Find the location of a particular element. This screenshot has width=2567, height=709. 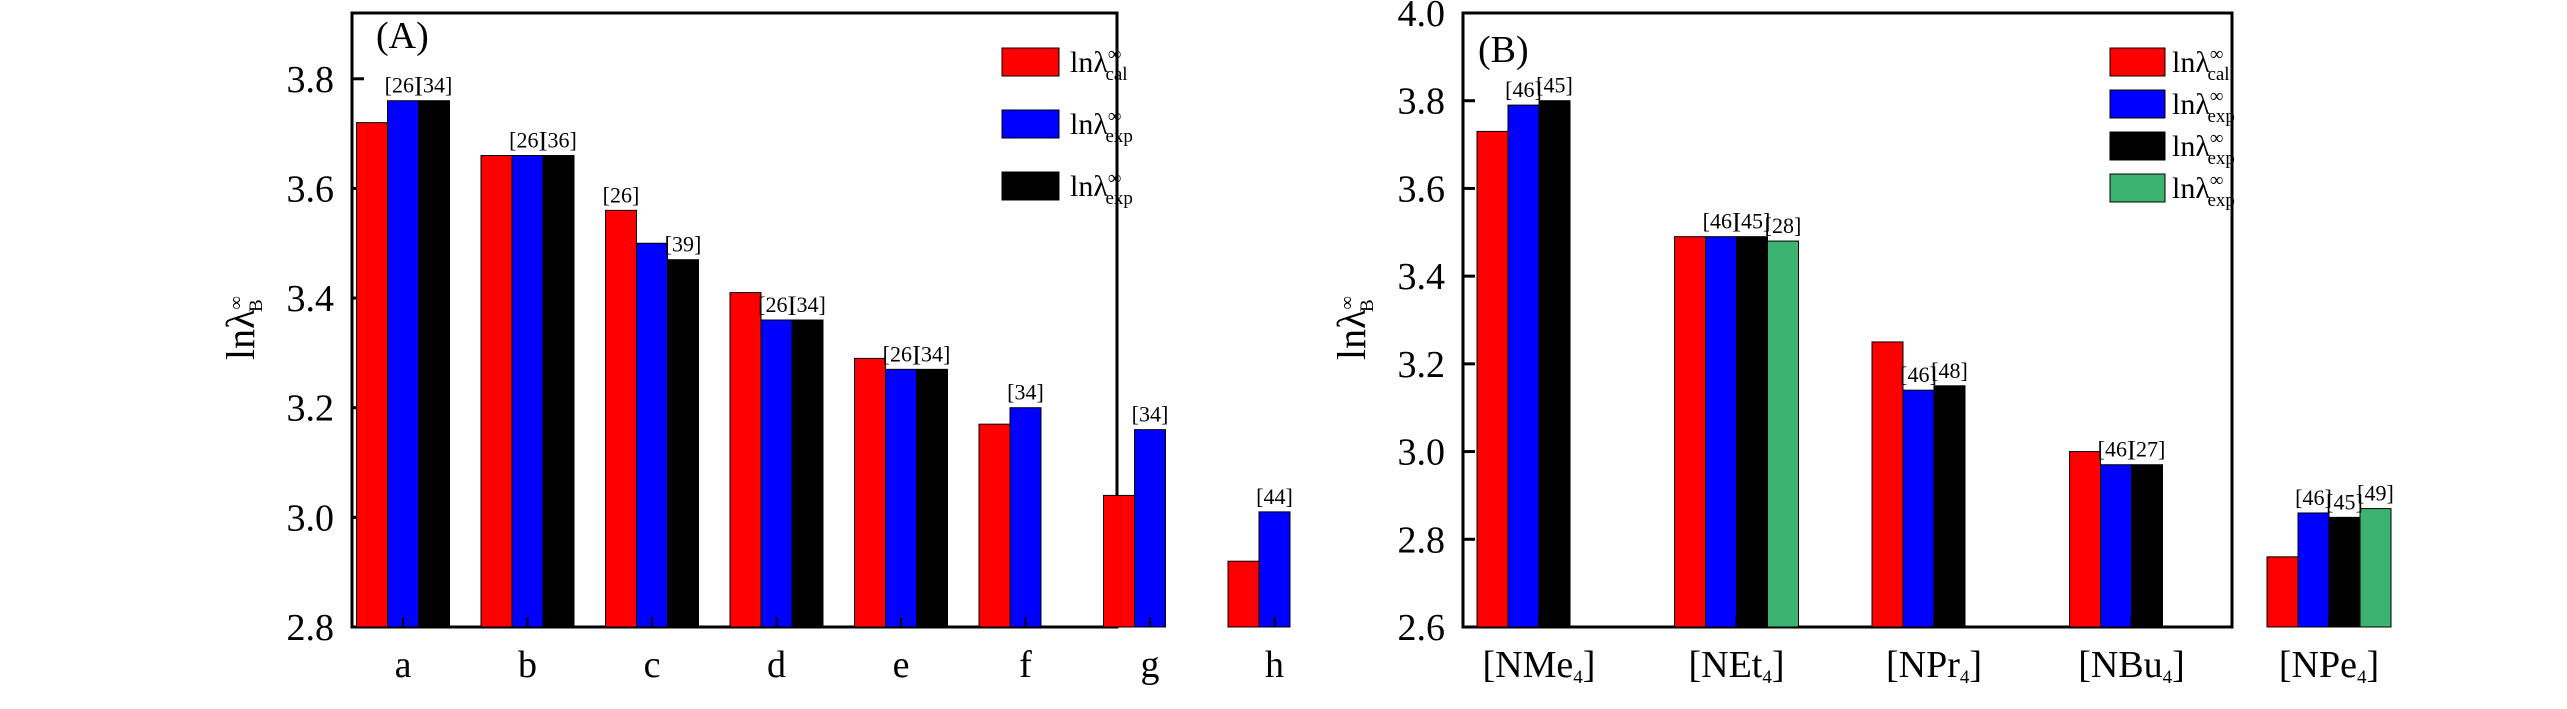

panel-b-ylabel-text-sup: ∞ is located at coordinates (1347, 303).